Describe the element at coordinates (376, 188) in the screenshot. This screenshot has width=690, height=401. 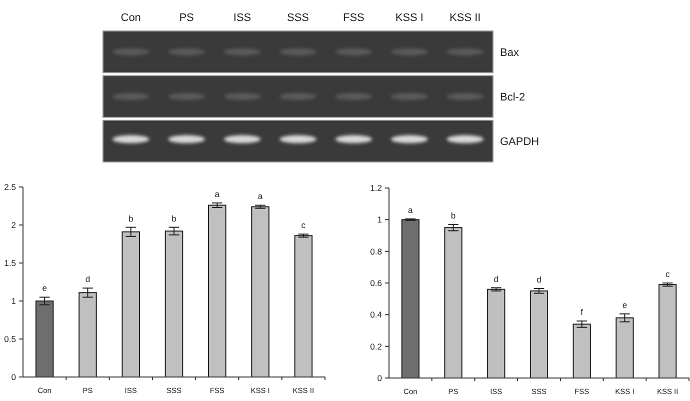
I see `y-tick-label: 1.2` at that location.